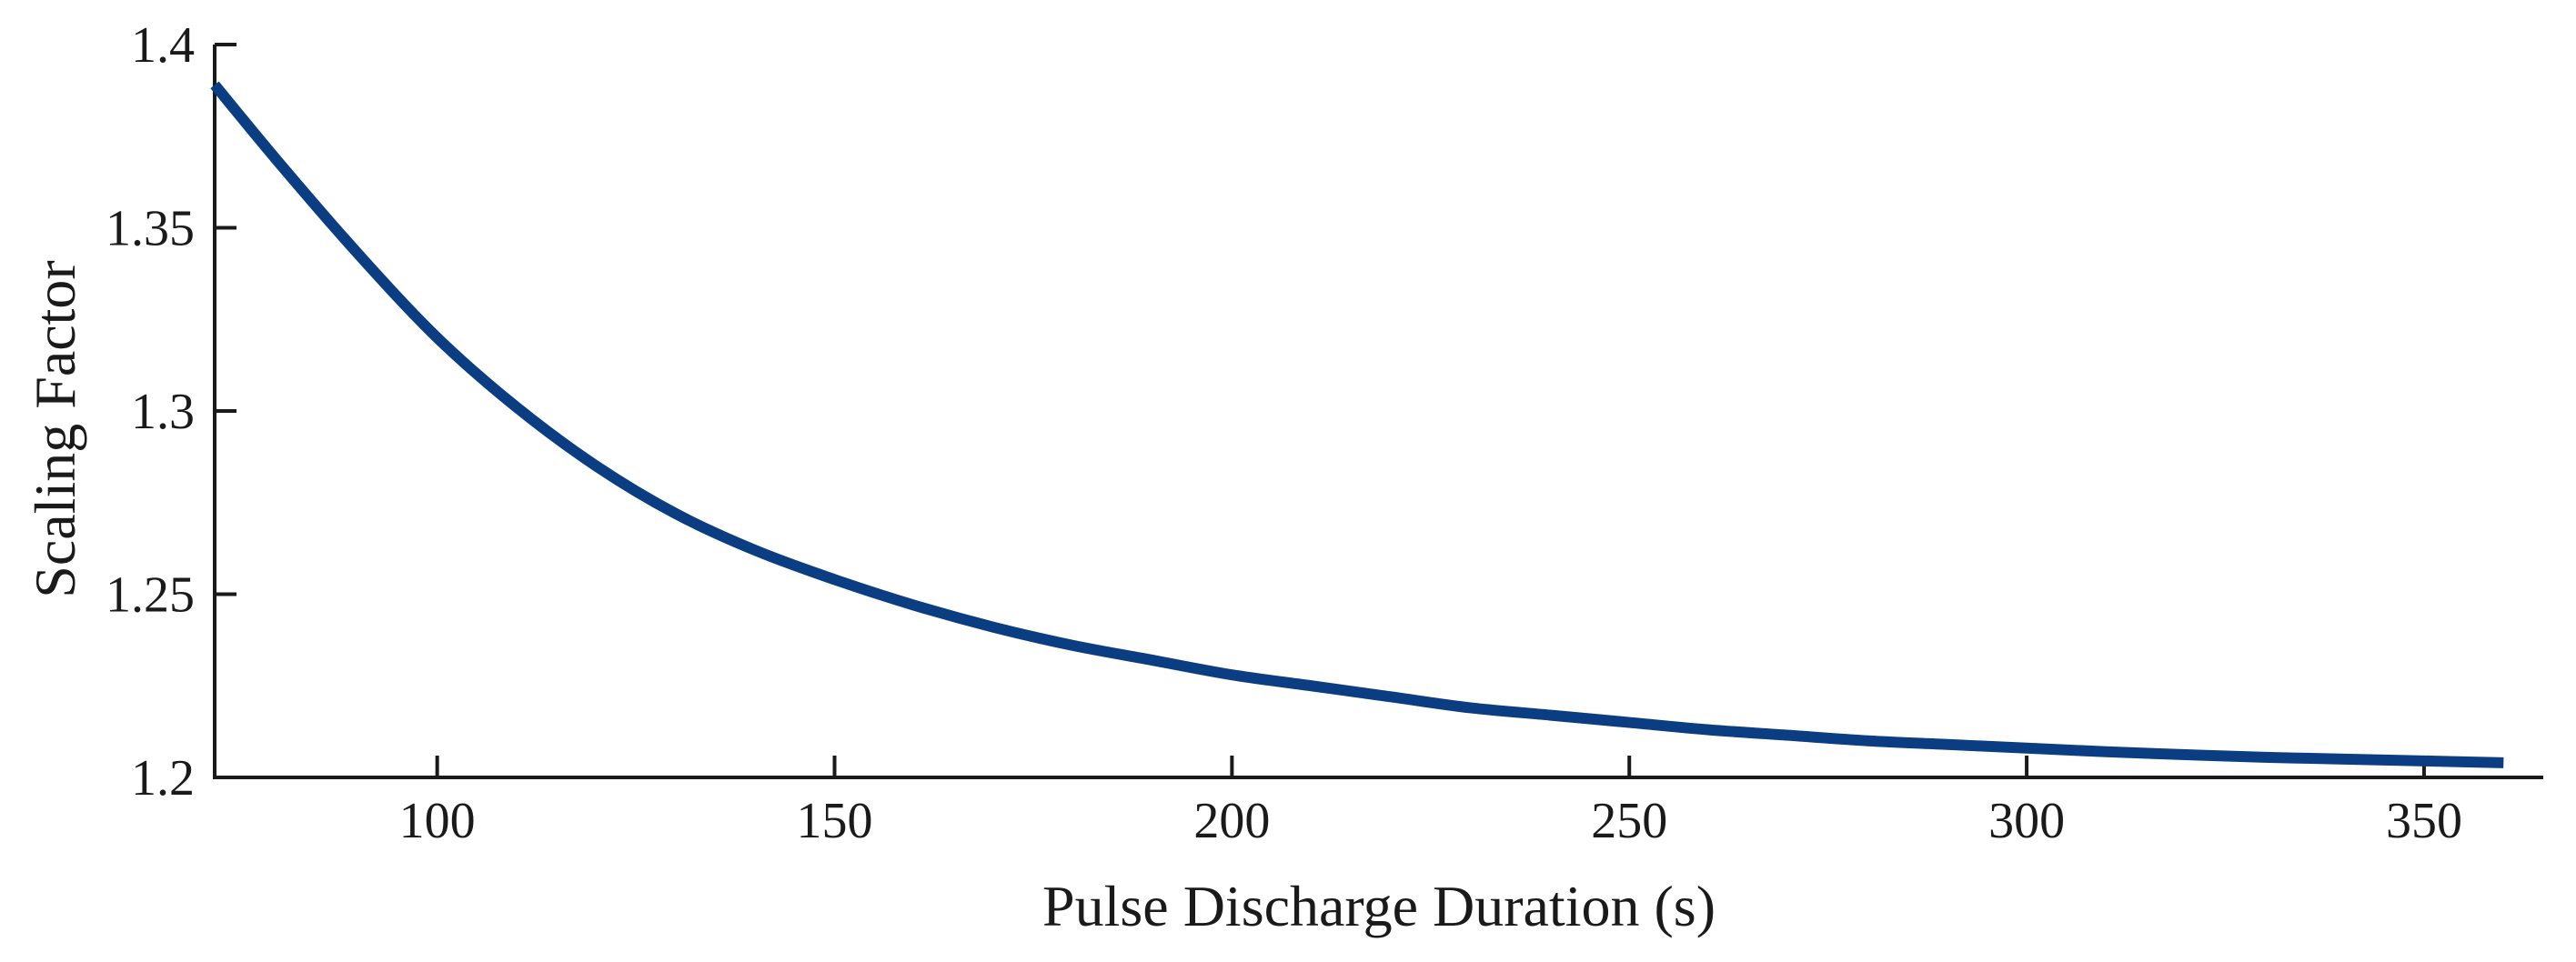 The height and width of the screenshot is (962, 2576). I want to click on x-tick-label: 300, so click(2026, 821).